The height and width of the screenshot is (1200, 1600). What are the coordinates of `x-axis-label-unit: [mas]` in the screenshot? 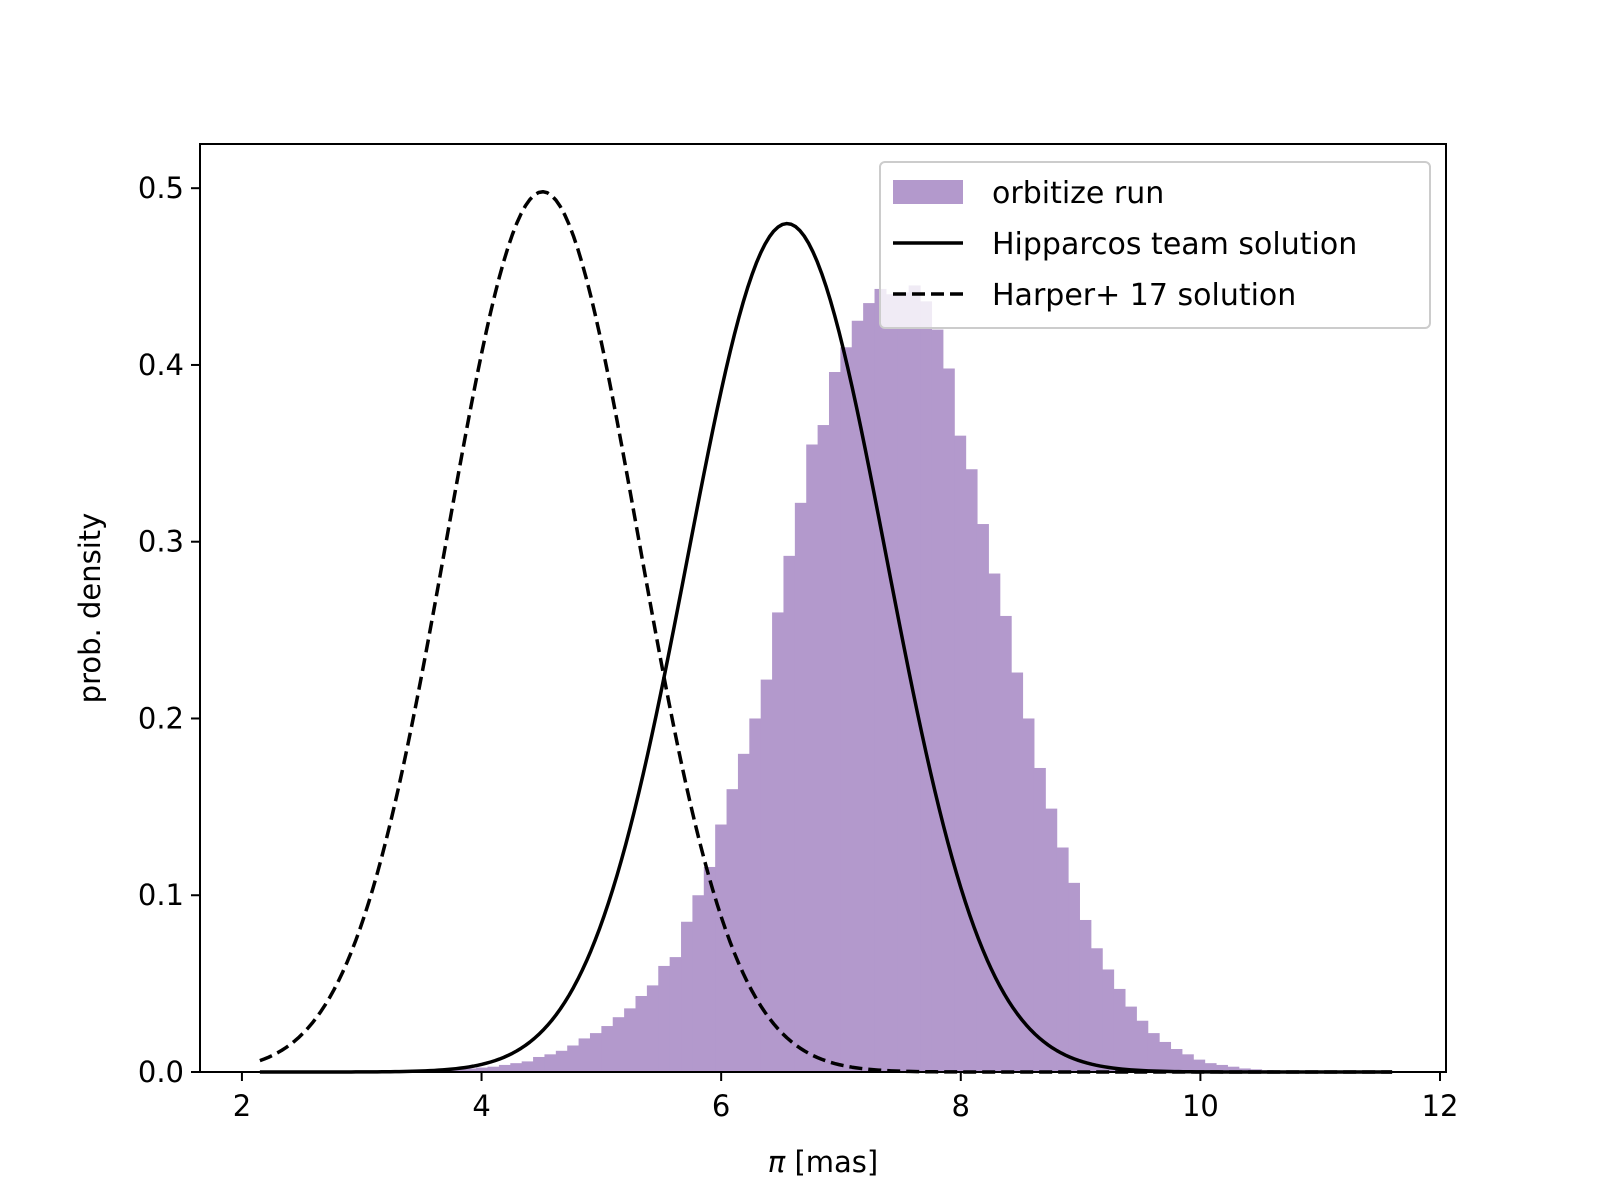 It's located at (831, 1162).